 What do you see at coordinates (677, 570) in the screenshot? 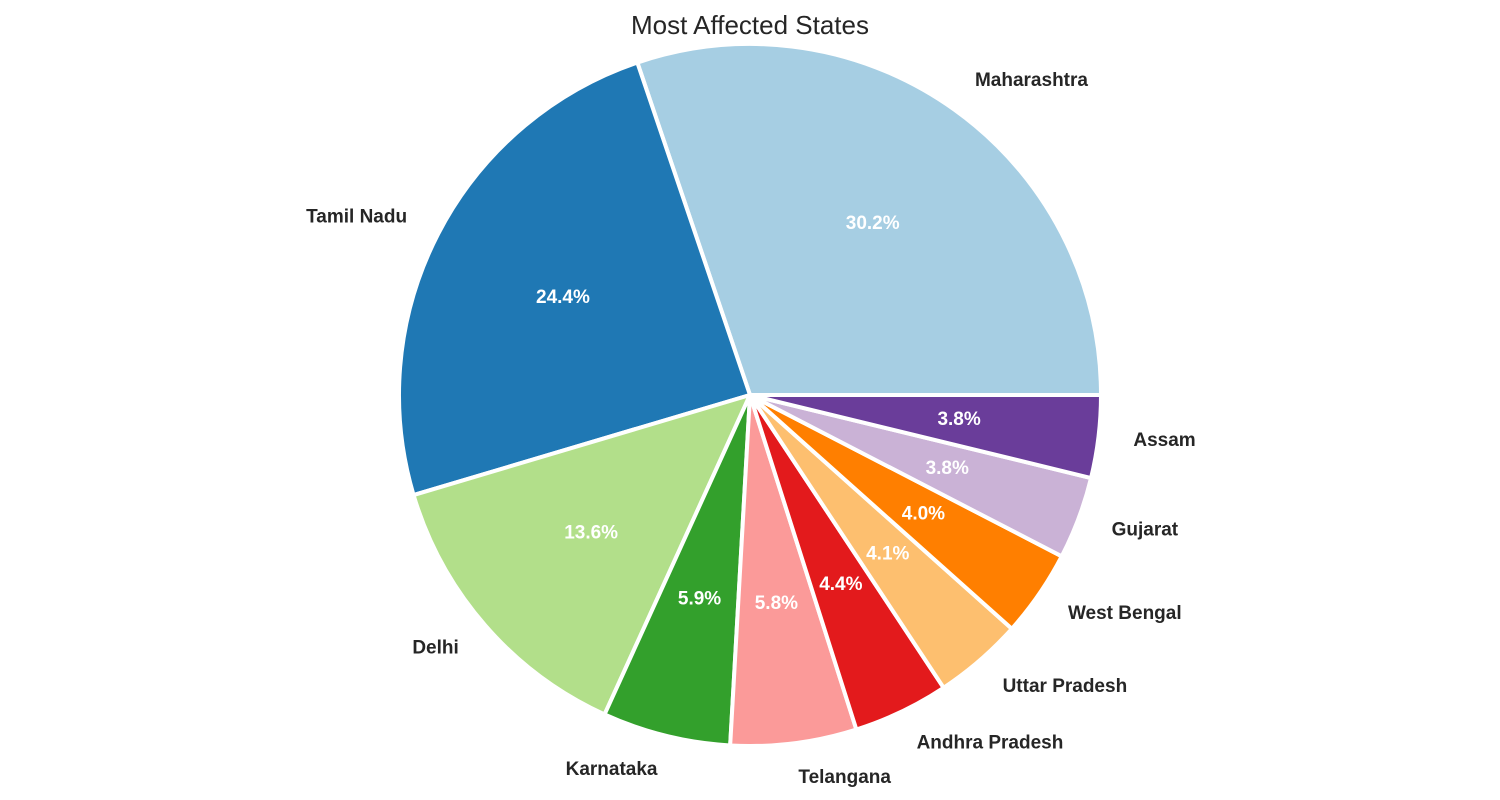
I see `slice-karnataka` at bounding box center [677, 570].